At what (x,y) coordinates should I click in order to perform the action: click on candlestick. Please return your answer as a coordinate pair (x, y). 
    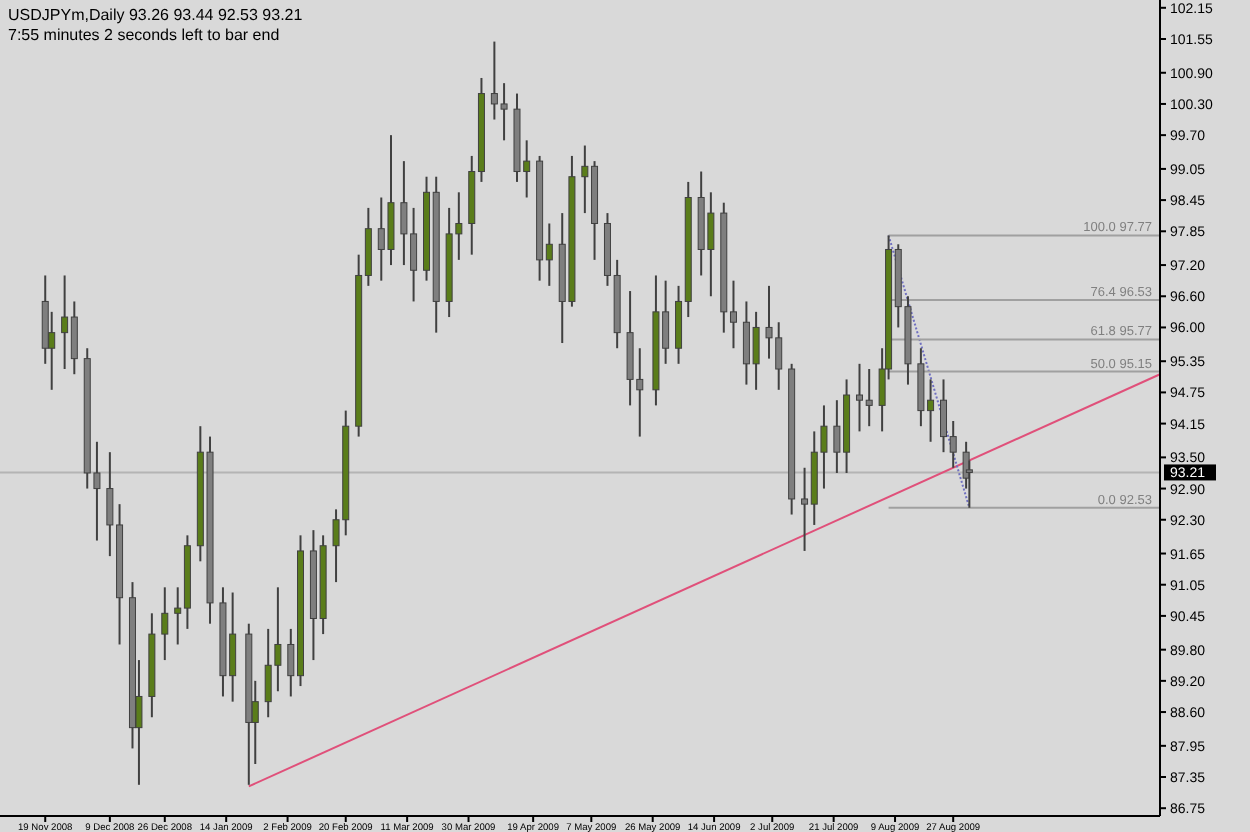
    Looking at the image, I should click on (165, 624).